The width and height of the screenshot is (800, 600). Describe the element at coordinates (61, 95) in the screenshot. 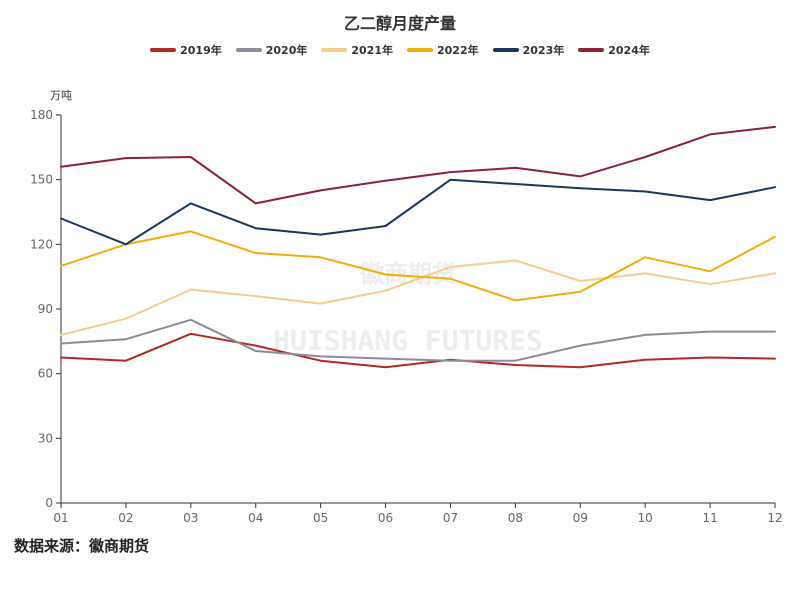

I see `y-axis-label: 万吨` at that location.